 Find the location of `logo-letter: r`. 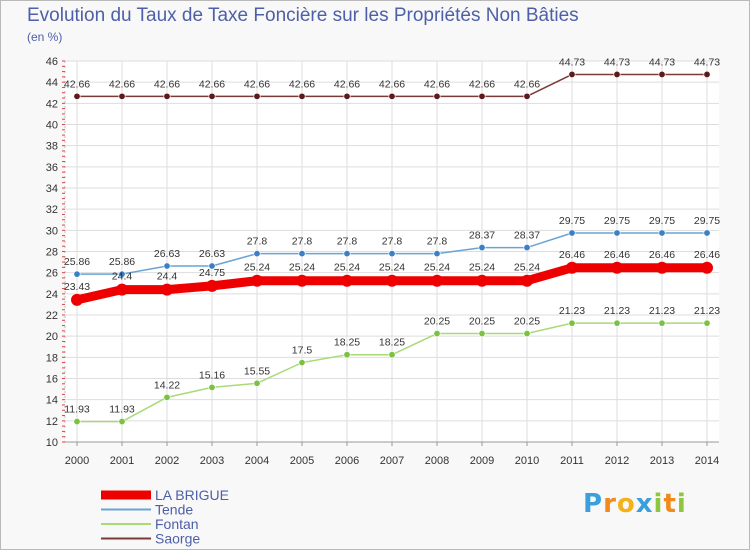

logo-letter: r is located at coordinates (610, 504).